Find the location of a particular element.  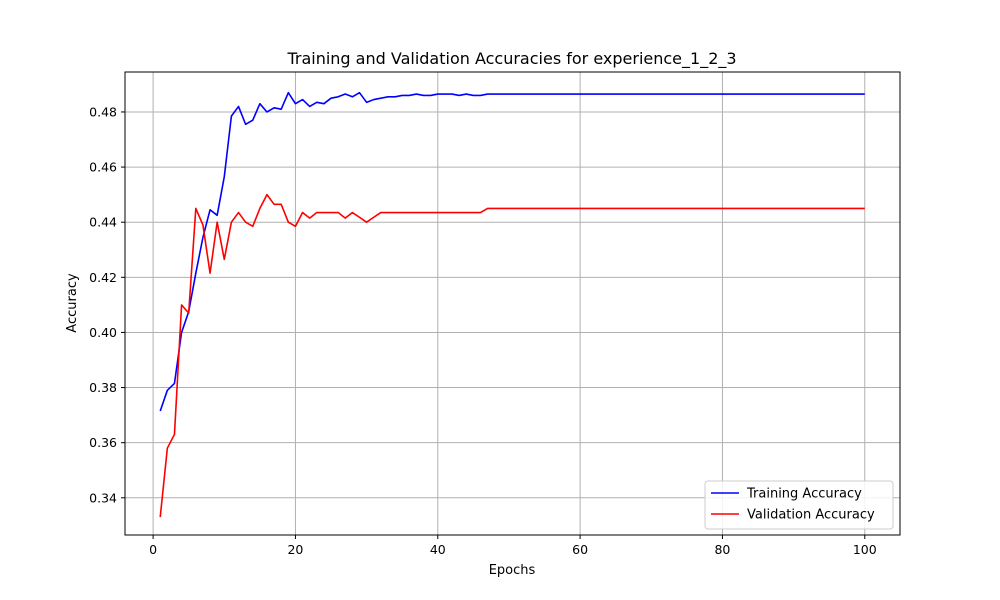

y-tick-label: 0.38 is located at coordinates (103, 387).